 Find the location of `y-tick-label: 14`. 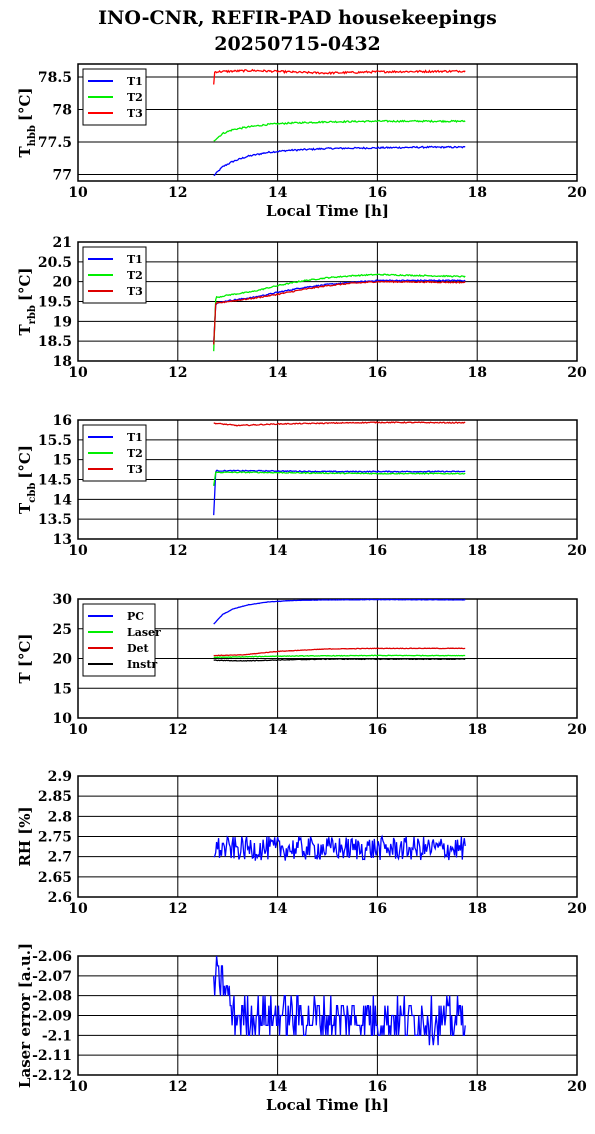

y-tick-label: 14 is located at coordinates (63, 500).